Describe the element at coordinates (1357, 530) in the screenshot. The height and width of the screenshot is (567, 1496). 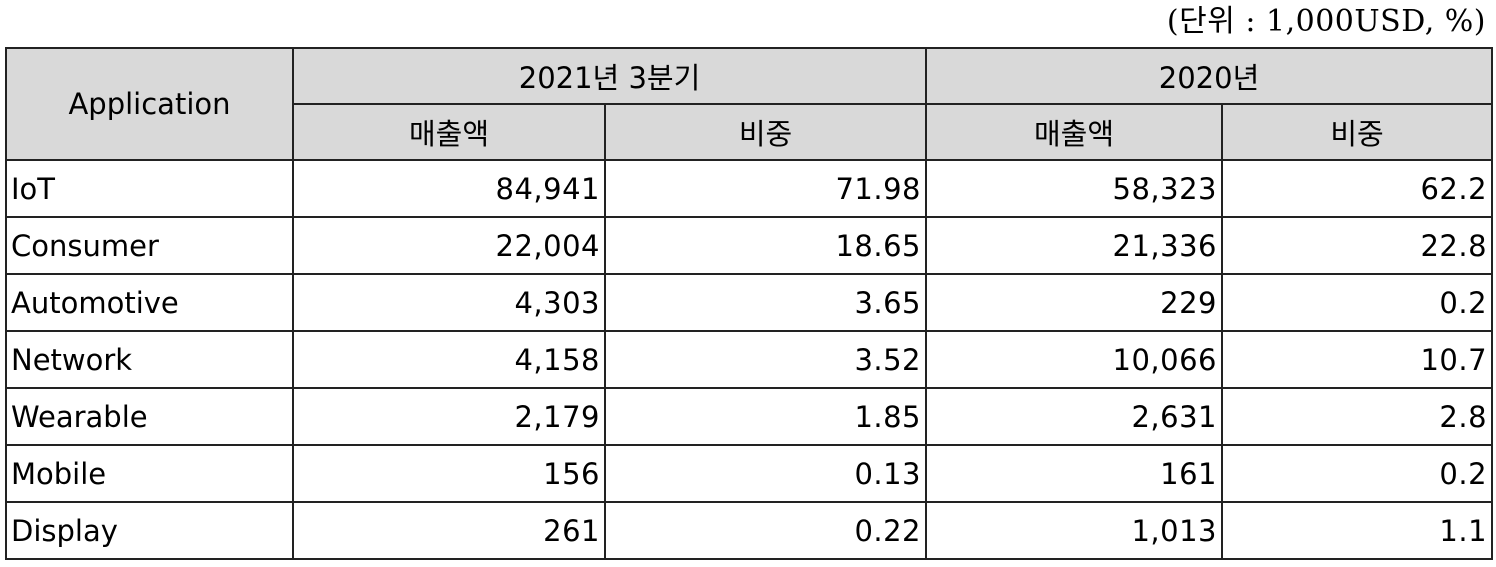
I see `cell-share-2020: 1.1` at that location.